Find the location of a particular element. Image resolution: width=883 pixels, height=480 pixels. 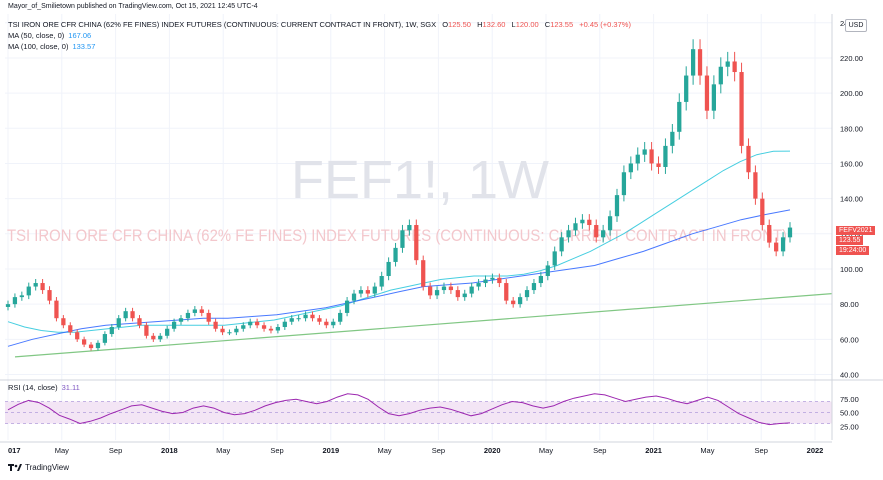

legend-ma100: MA (100, close, 0) 133.57 is located at coordinates (51, 46).